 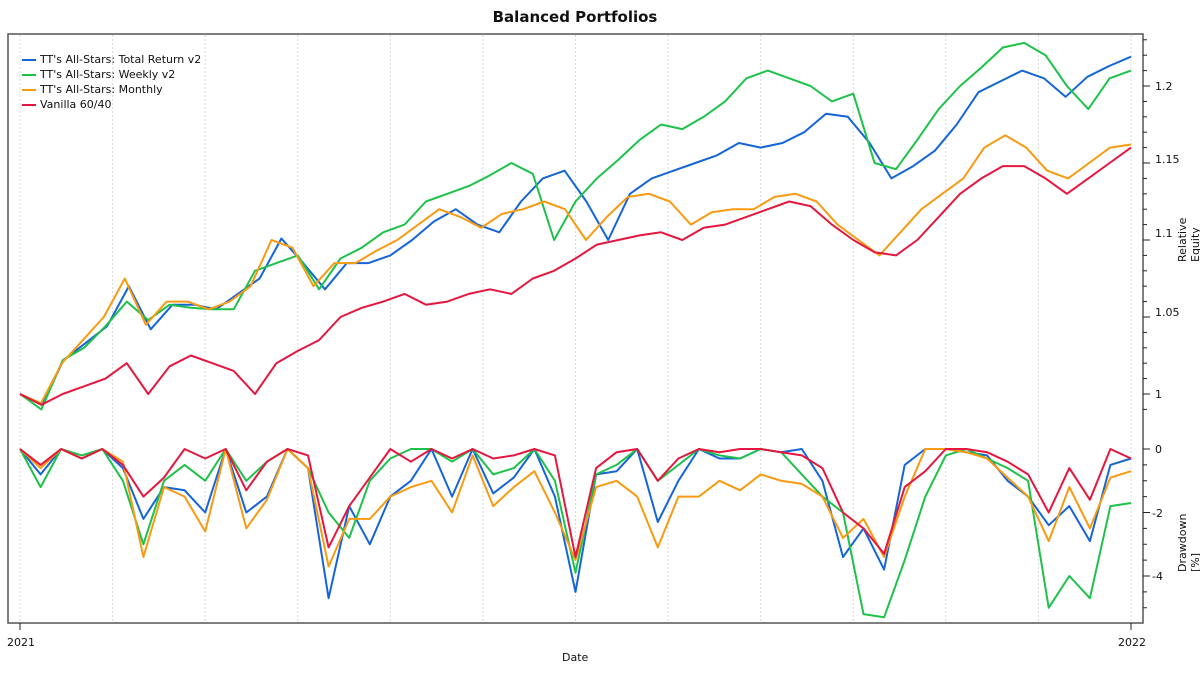 What do you see at coordinates (1132, 642) in the screenshot?
I see `x-tick-2022: 2022` at bounding box center [1132, 642].